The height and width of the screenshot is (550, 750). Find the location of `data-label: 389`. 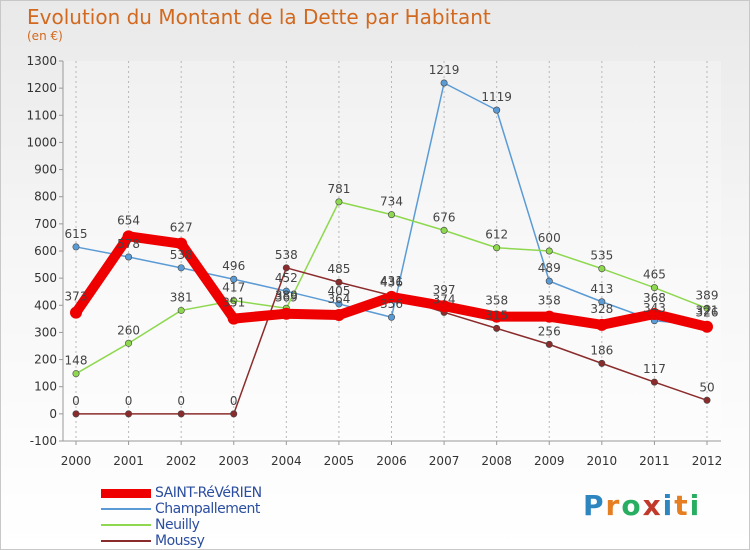

data-label: 389 is located at coordinates (707, 295).